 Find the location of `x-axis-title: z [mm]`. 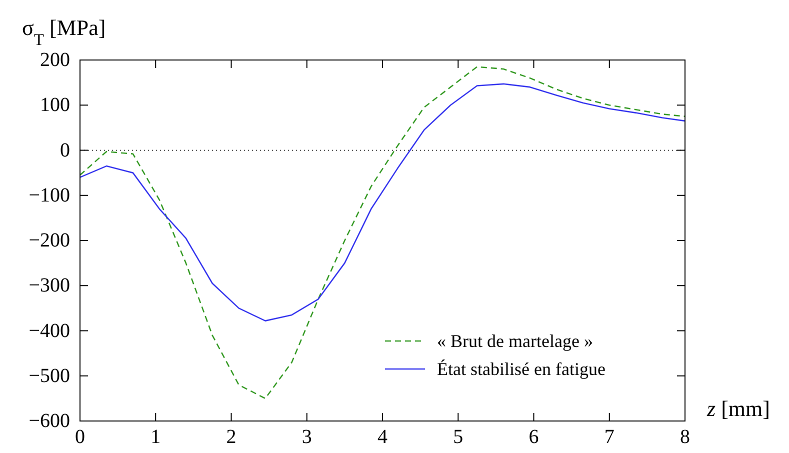

x-axis-title: z [mm] is located at coordinates (738, 408).